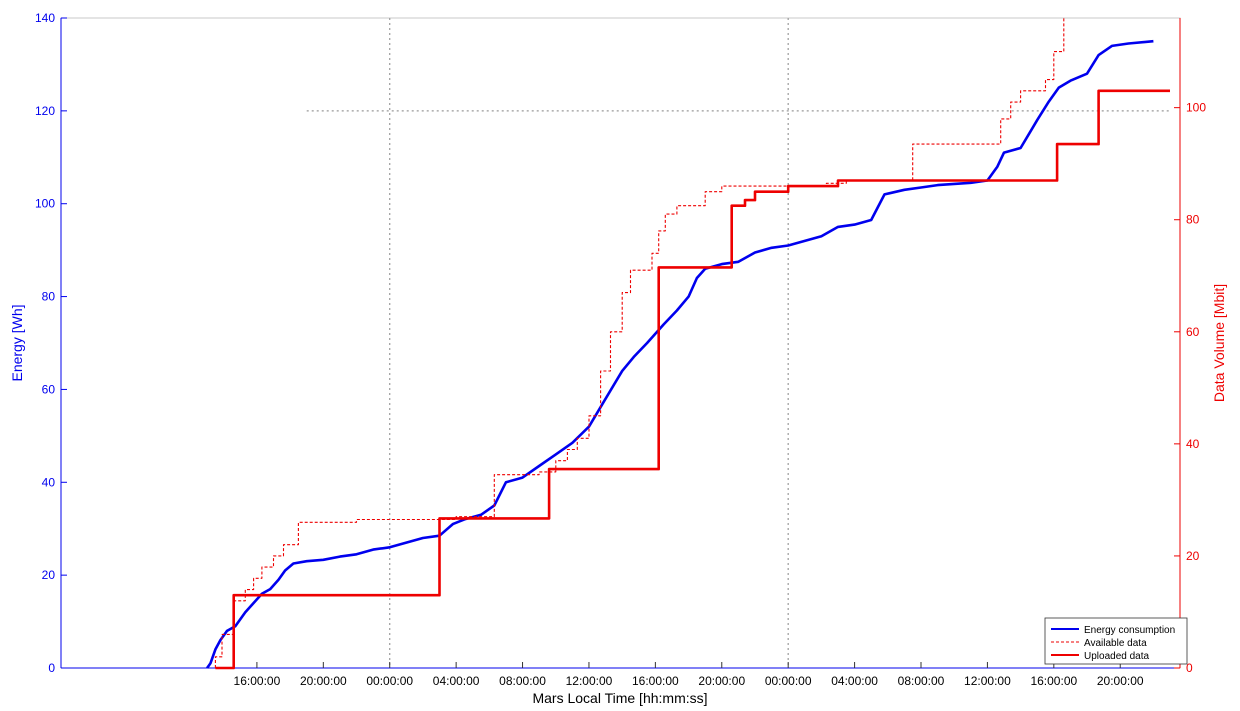 This screenshot has width=1240, height=711. I want to click on y-left-tick-label: 140, so click(45, 18).